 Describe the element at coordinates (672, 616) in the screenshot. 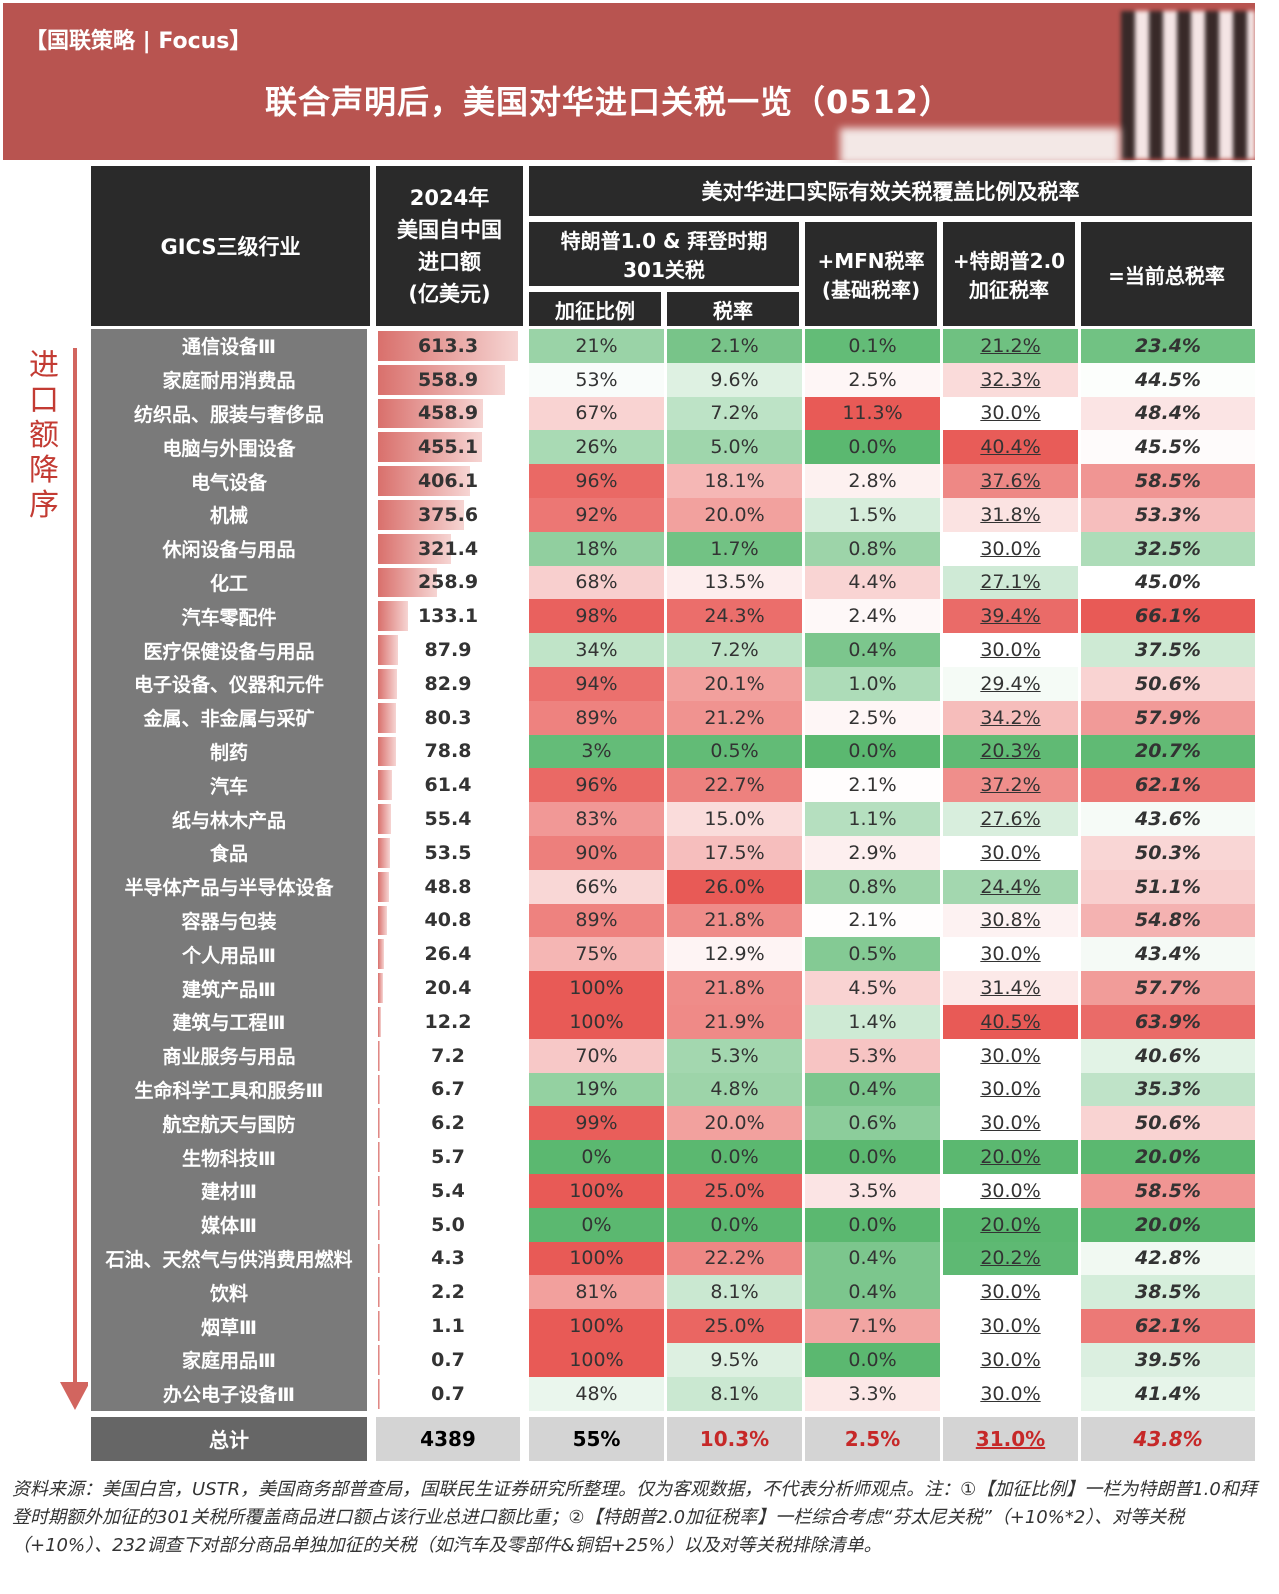

I see `table-row: 汽车零配件 133.1 98% 24.3% 2.4% 39.4% 66.1%` at that location.